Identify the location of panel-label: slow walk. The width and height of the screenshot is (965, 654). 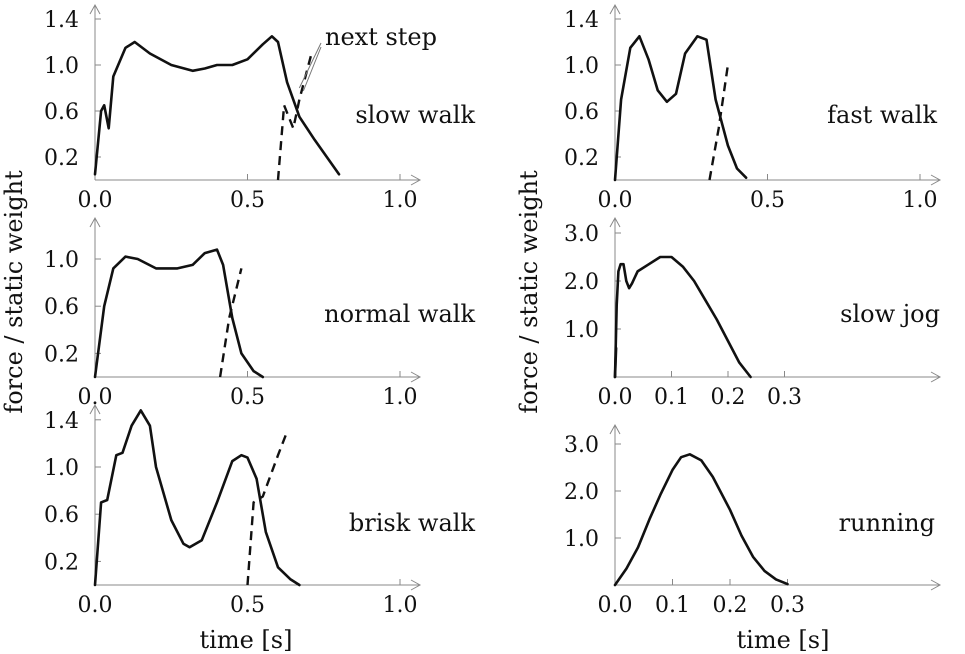
(415, 115).